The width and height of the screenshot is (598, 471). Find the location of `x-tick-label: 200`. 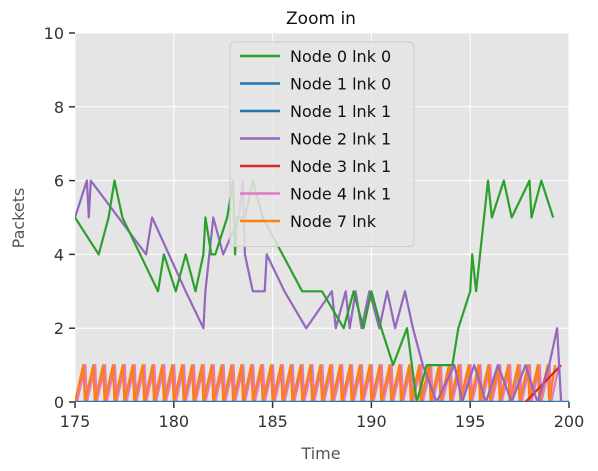

x-tick-label: 200 is located at coordinates (569, 421).